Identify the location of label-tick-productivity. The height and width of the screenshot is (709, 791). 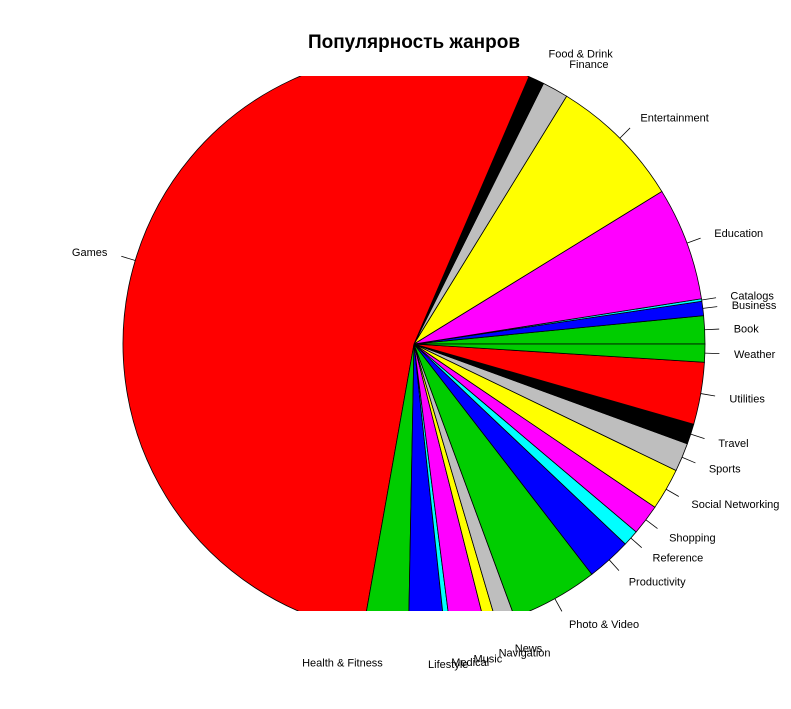
(614, 565).